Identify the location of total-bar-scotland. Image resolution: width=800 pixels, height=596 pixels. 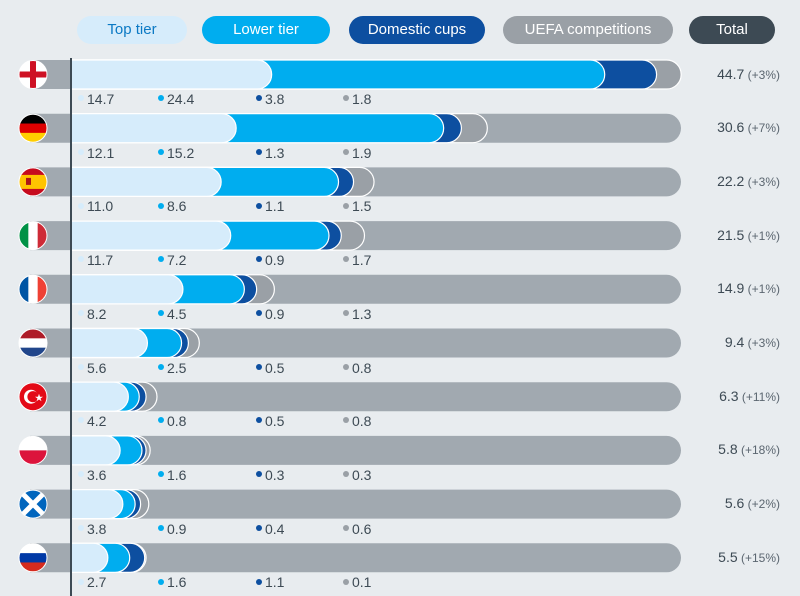
(355, 504).